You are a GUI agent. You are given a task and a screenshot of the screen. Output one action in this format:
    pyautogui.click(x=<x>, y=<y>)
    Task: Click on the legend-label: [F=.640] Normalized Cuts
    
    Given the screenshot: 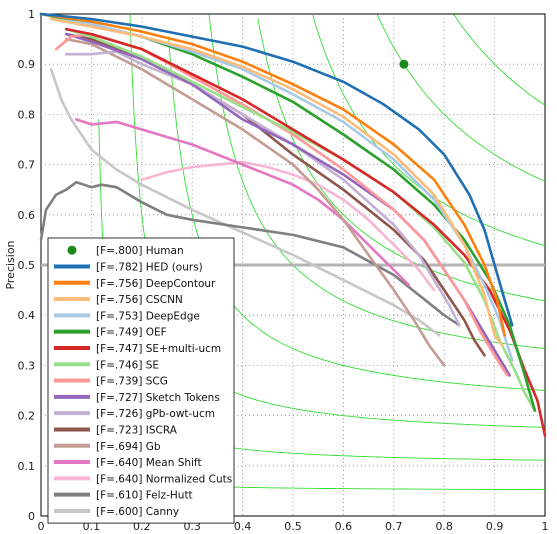 What is the action you would take?
    pyautogui.click(x=164, y=479)
    